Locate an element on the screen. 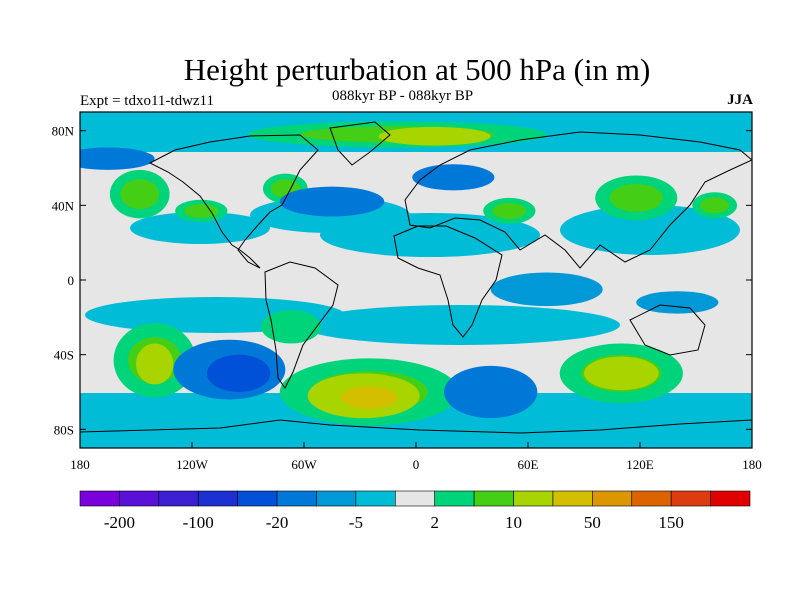  colorbar-label: -5 is located at coordinates (356, 522).